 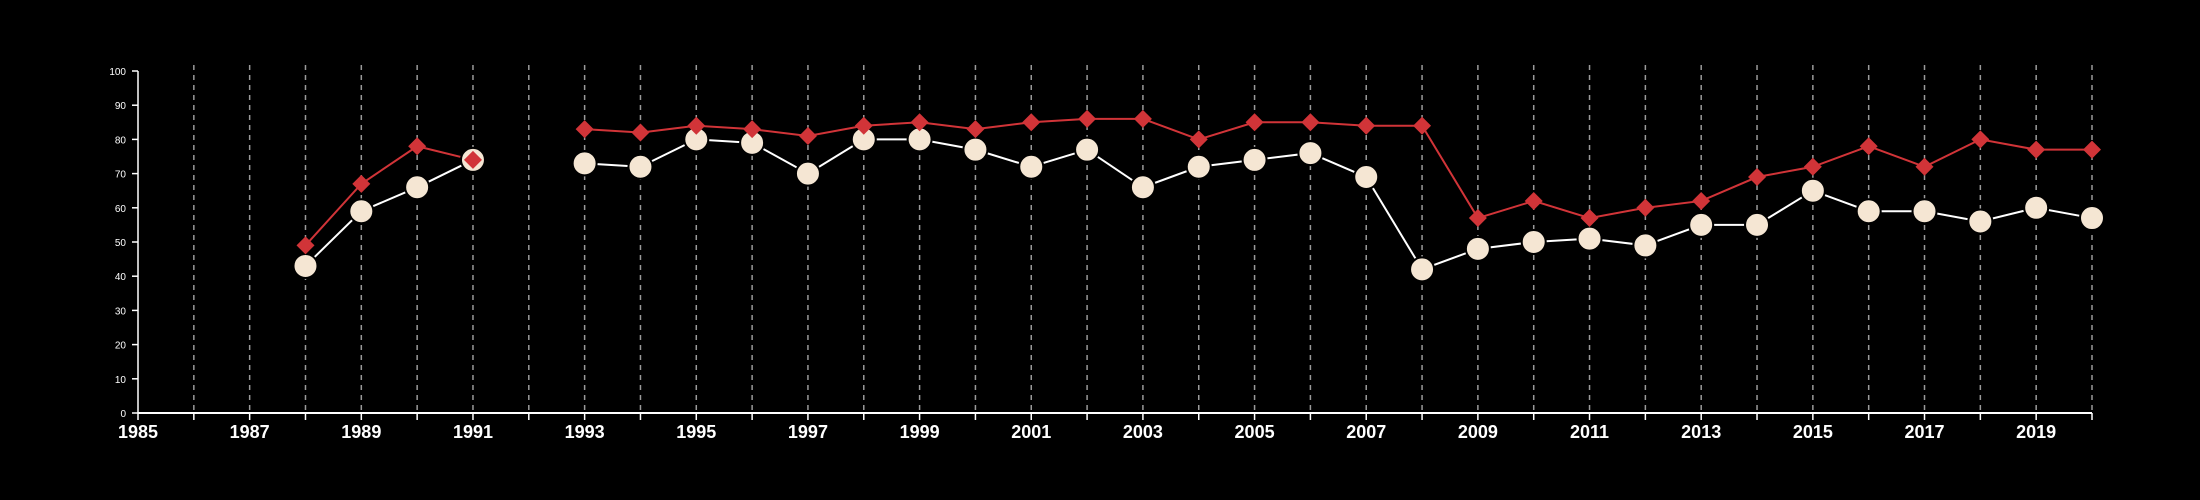 What do you see at coordinates (808, 432) in the screenshot?
I see `x-tick-label: 1997` at bounding box center [808, 432].